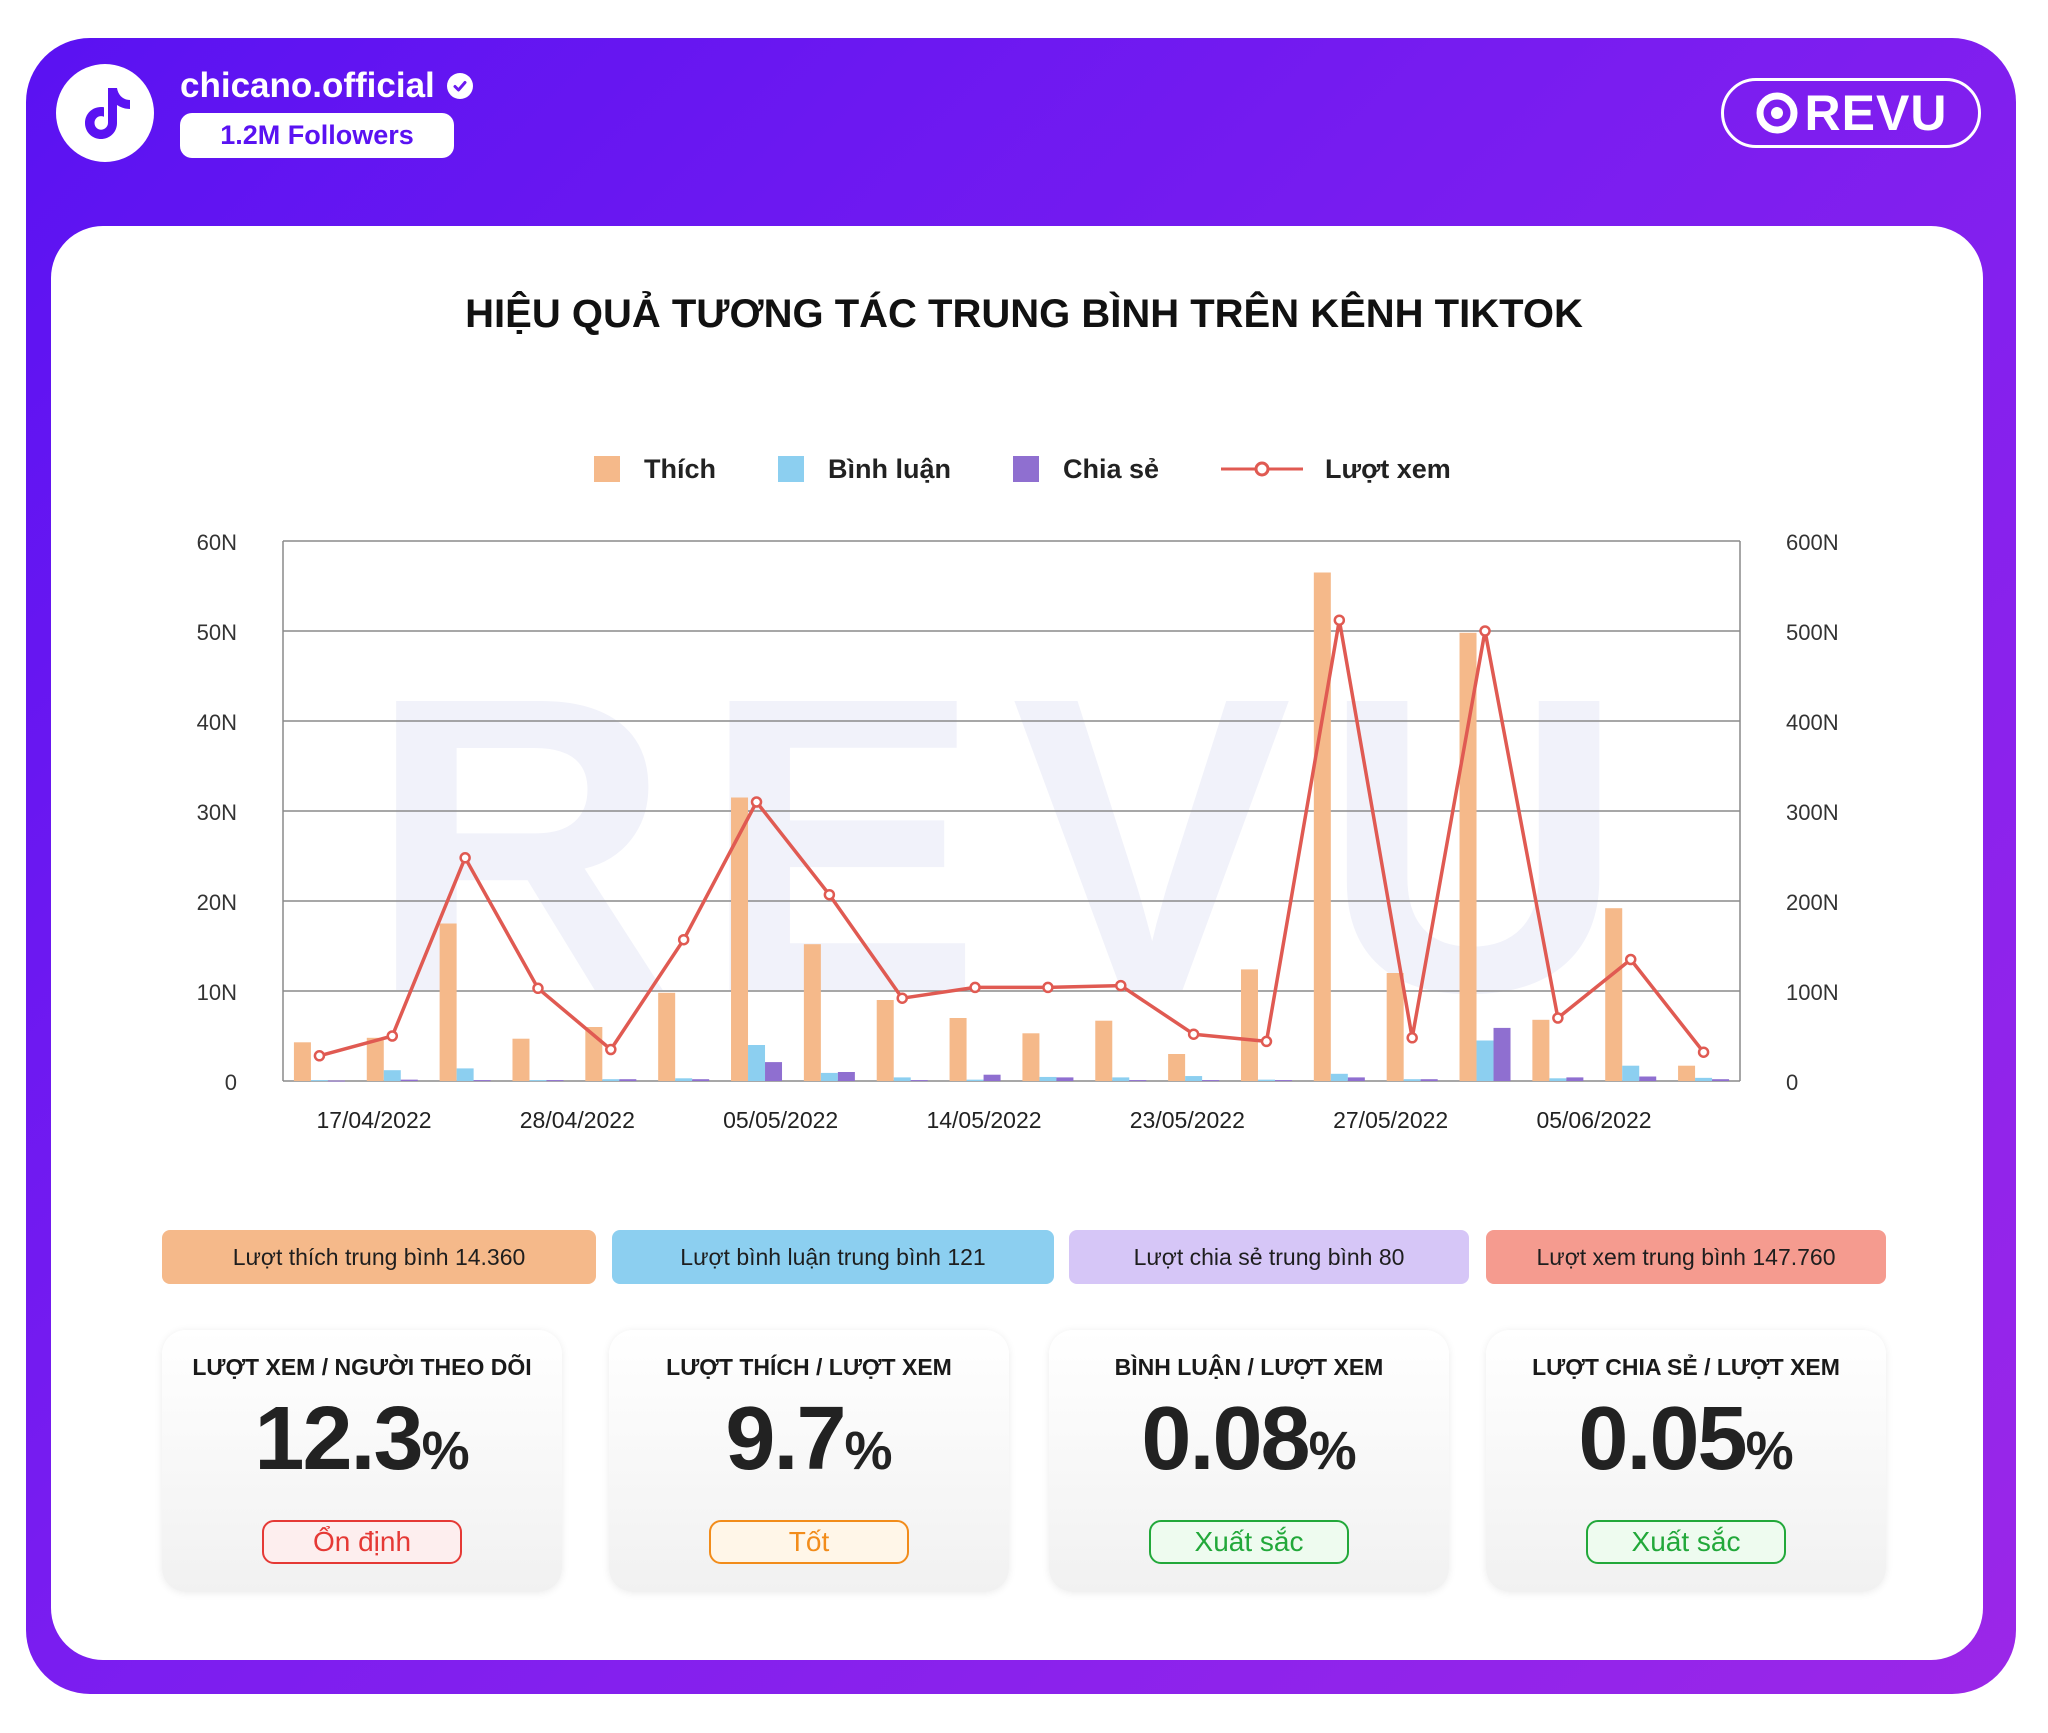 The image size is (2048, 1733). I want to click on y-right-tick-label: 0, so click(1792, 1082).